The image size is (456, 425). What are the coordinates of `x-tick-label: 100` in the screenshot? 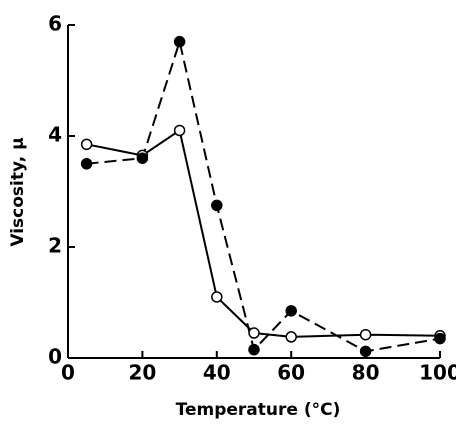 It's located at (437, 373).